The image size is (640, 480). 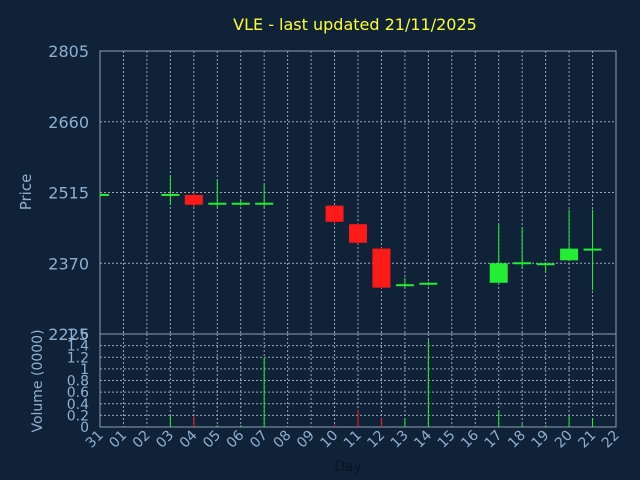 I want to click on volume-tick-label: 0, so click(x=84, y=428).